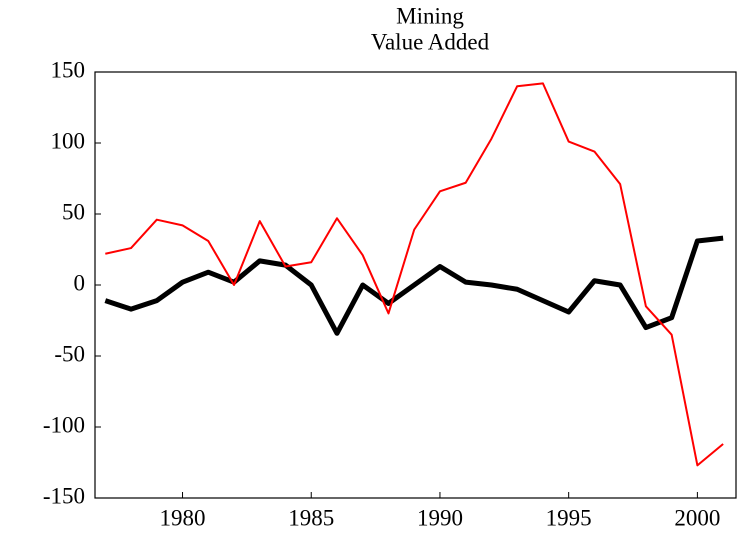 The image size is (740, 535). Describe the element at coordinates (569, 517) in the screenshot. I see `x-tick-label: 1995` at that location.